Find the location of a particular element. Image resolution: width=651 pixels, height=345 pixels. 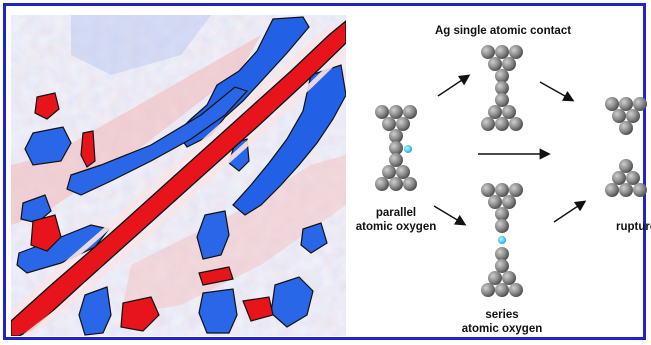

arrow-parallel-to-single is located at coordinates (454, 85).